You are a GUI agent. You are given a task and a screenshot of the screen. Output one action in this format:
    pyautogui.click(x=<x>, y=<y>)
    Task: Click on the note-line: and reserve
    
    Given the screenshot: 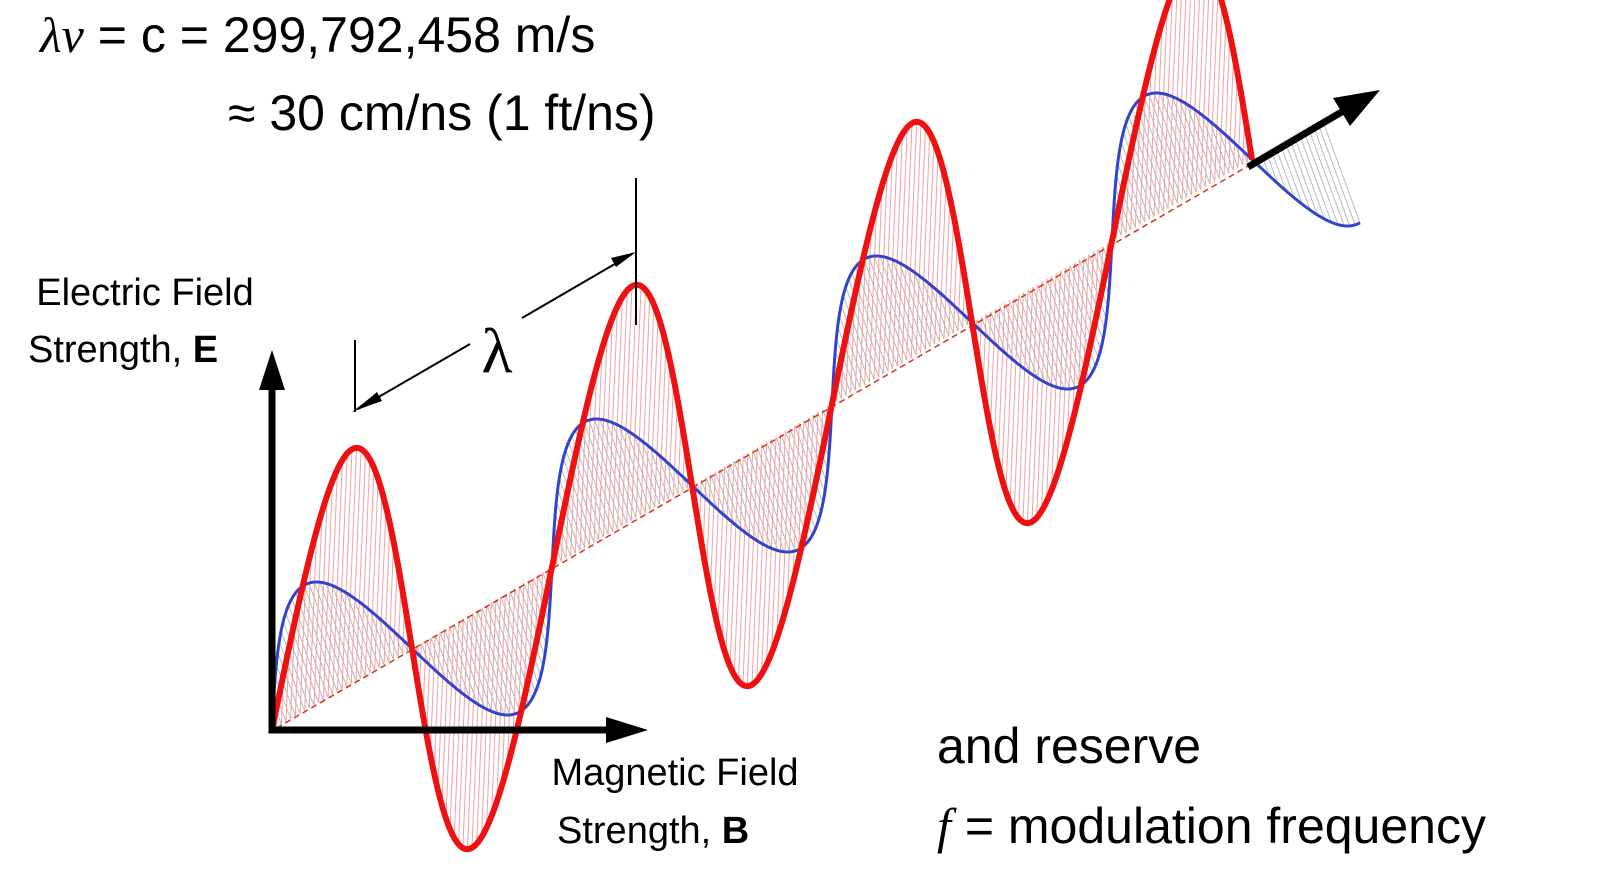 What is the action you would take?
    pyautogui.click(x=1069, y=746)
    